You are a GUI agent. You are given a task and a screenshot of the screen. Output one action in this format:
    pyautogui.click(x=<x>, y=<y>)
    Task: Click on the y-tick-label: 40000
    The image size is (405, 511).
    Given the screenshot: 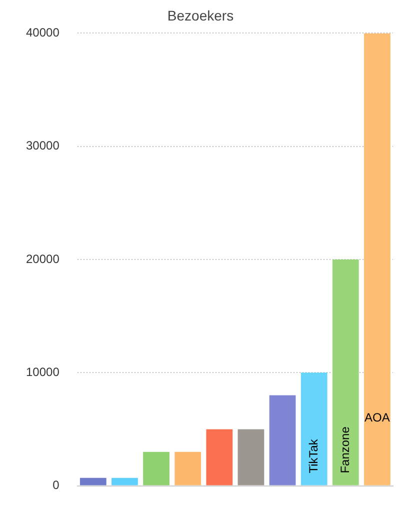 What is the action you would take?
    pyautogui.click(x=43, y=33)
    